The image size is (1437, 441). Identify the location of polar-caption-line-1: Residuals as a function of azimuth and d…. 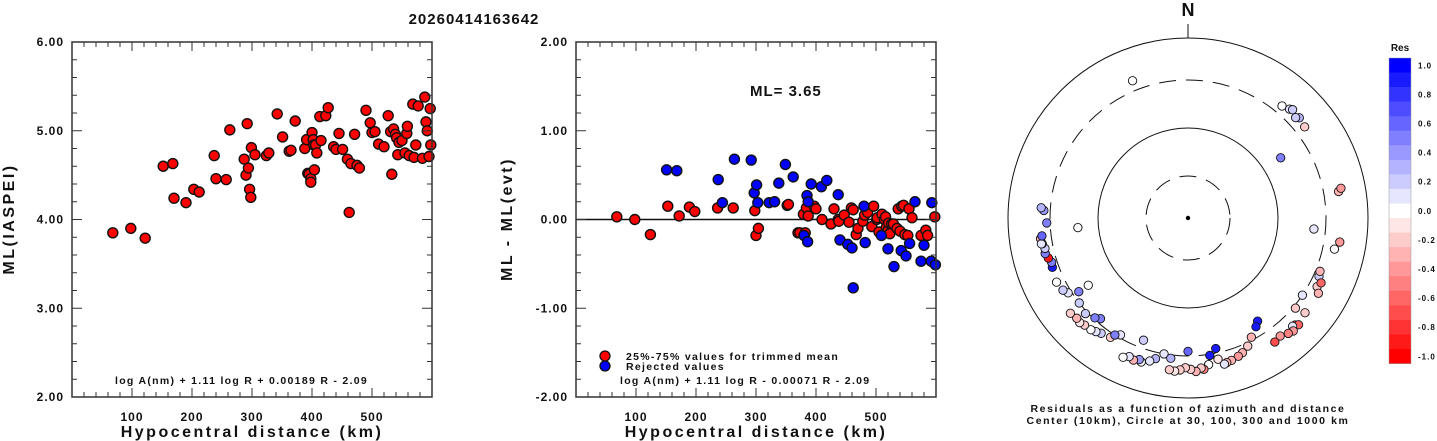
(1188, 409).